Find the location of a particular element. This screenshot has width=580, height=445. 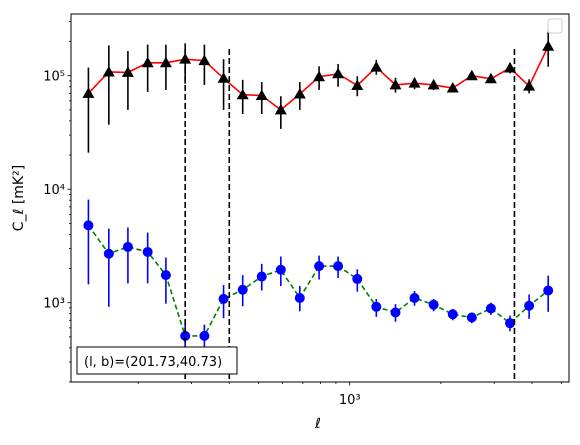

annotation-box: (l, b)=(201.73,40.73) is located at coordinates (157, 360).